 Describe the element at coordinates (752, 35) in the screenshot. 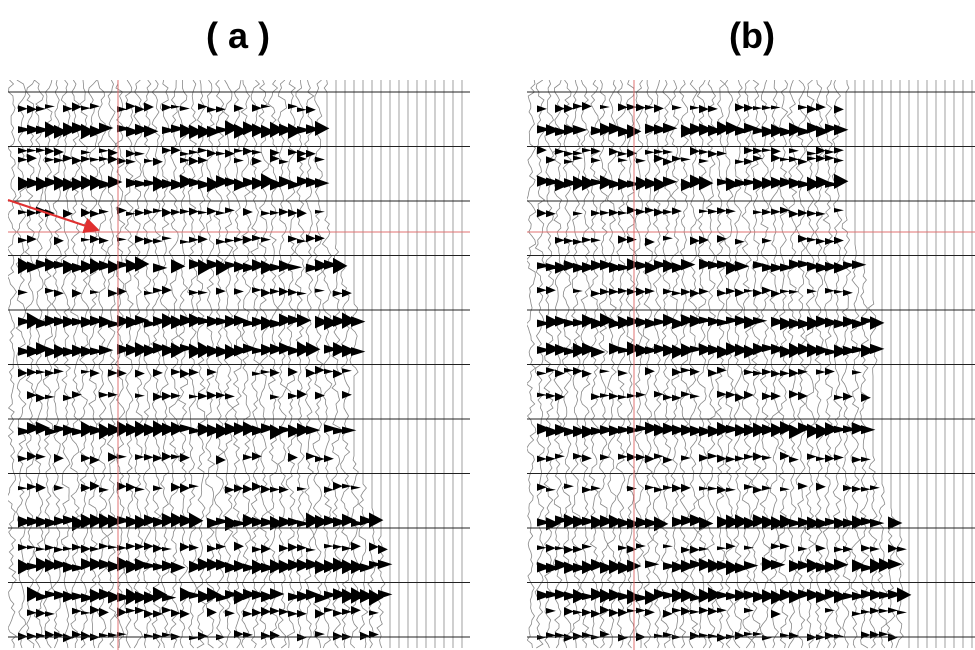

I see `panel-title: (b)` at that location.